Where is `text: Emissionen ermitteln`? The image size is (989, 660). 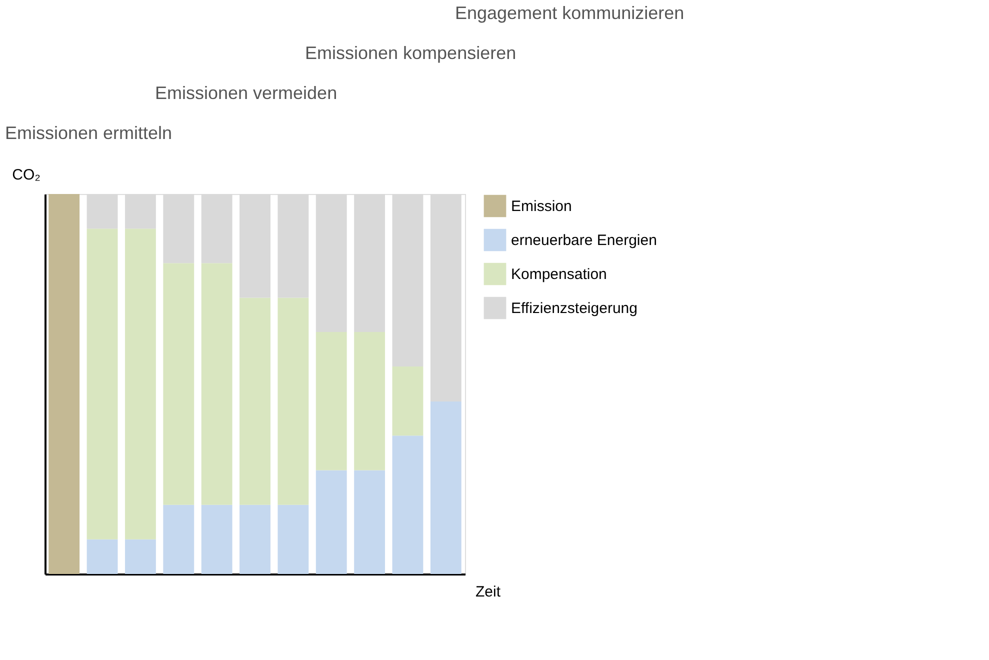
text: Emissionen ermitteln is located at coordinates (88, 133).